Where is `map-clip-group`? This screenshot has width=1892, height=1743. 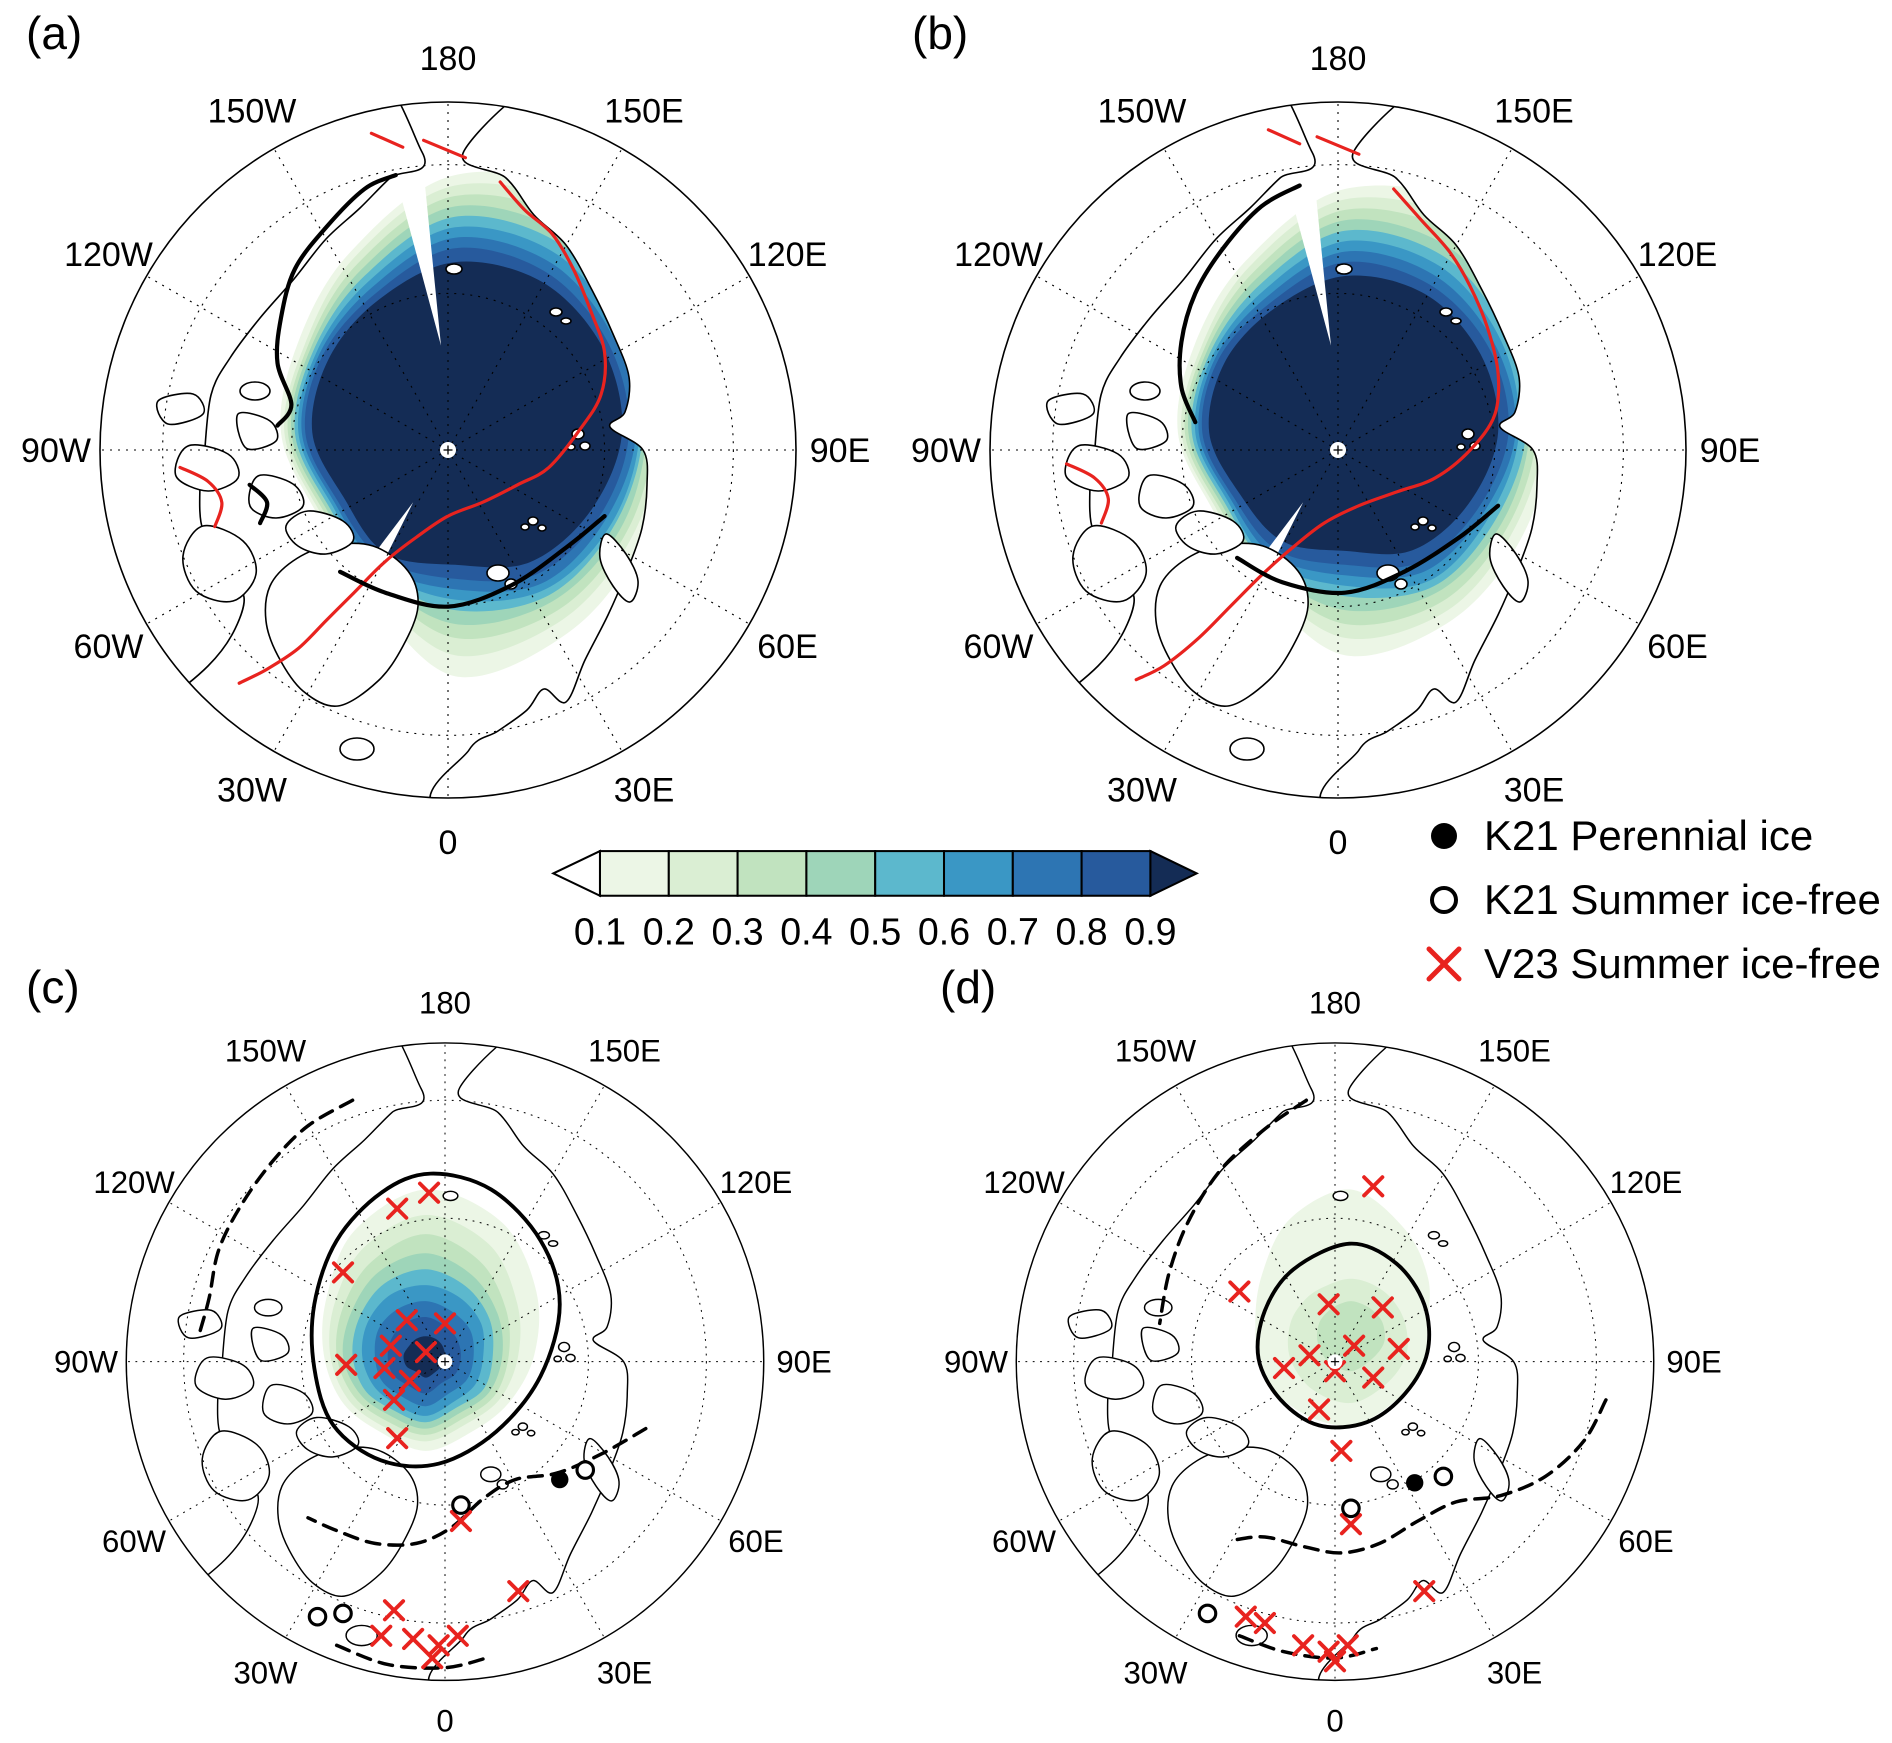 map-clip-group is located at coordinates (445, 1361).